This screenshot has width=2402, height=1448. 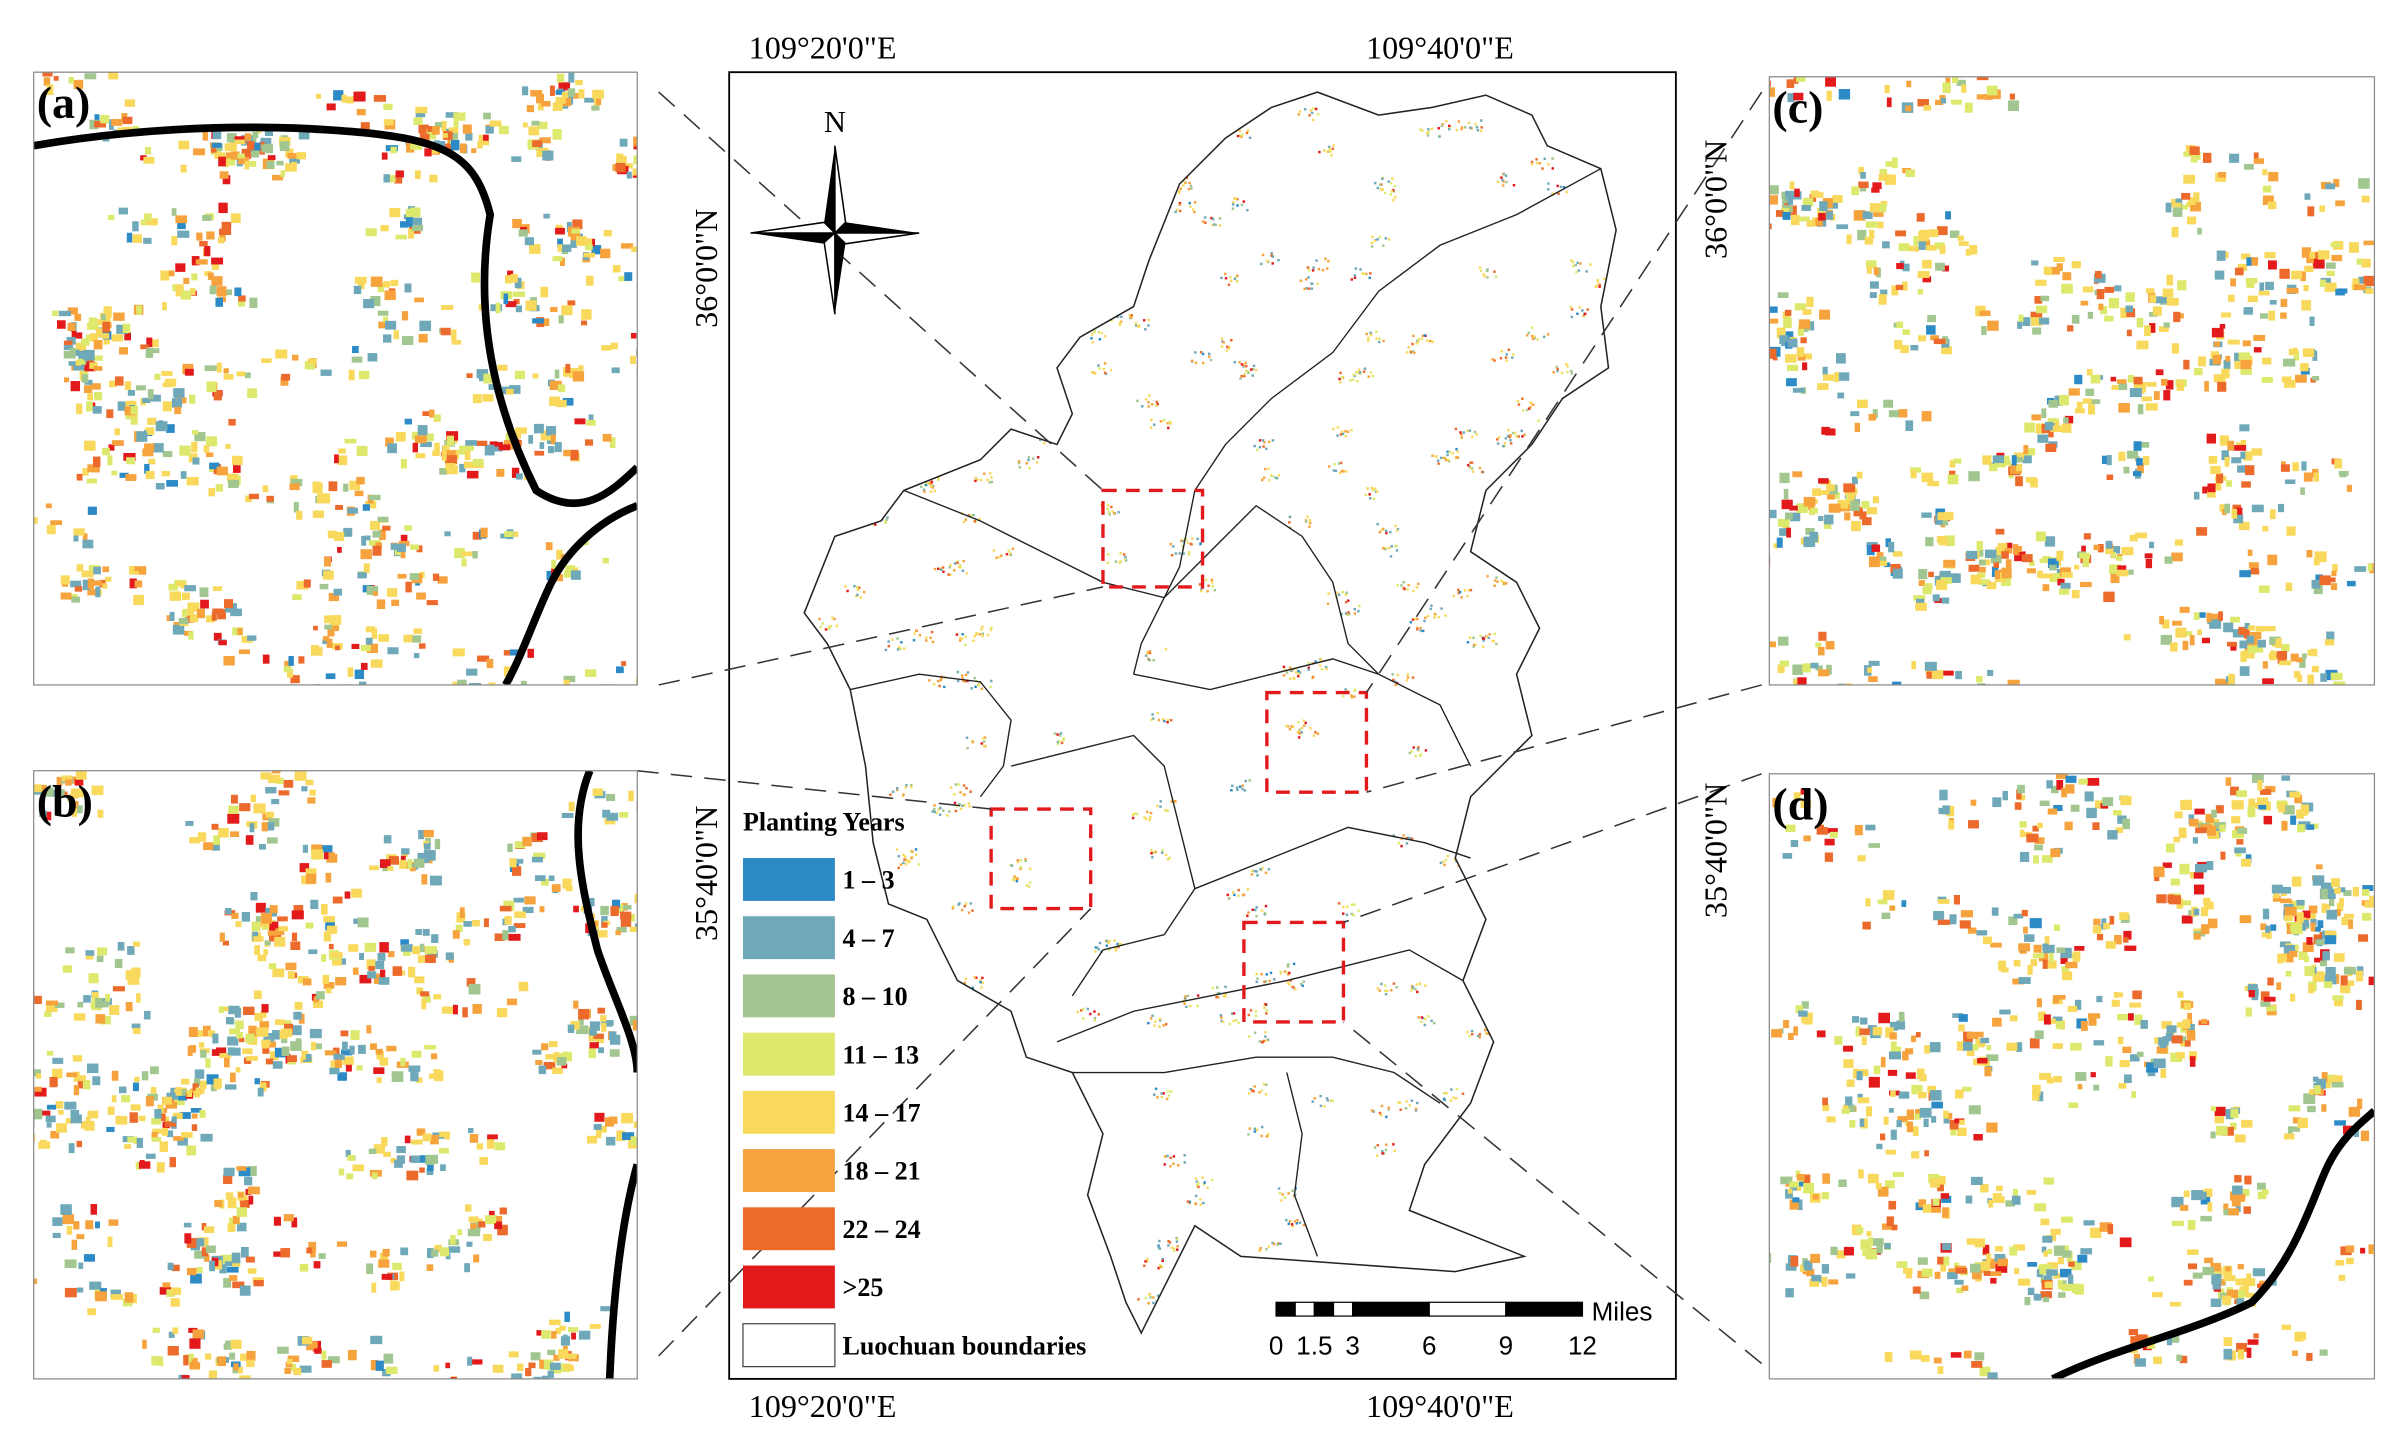 I want to click on panel-boundary, so click(x=606, y=1074).